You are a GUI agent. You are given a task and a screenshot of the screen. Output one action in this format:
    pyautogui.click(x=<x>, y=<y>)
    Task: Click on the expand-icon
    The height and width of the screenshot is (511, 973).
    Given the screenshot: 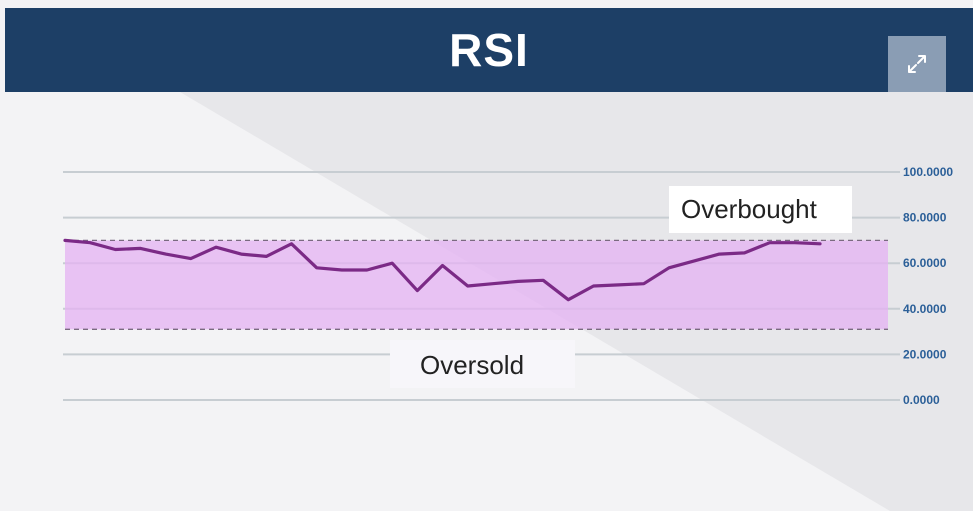 What is the action you would take?
    pyautogui.click(x=917, y=64)
    